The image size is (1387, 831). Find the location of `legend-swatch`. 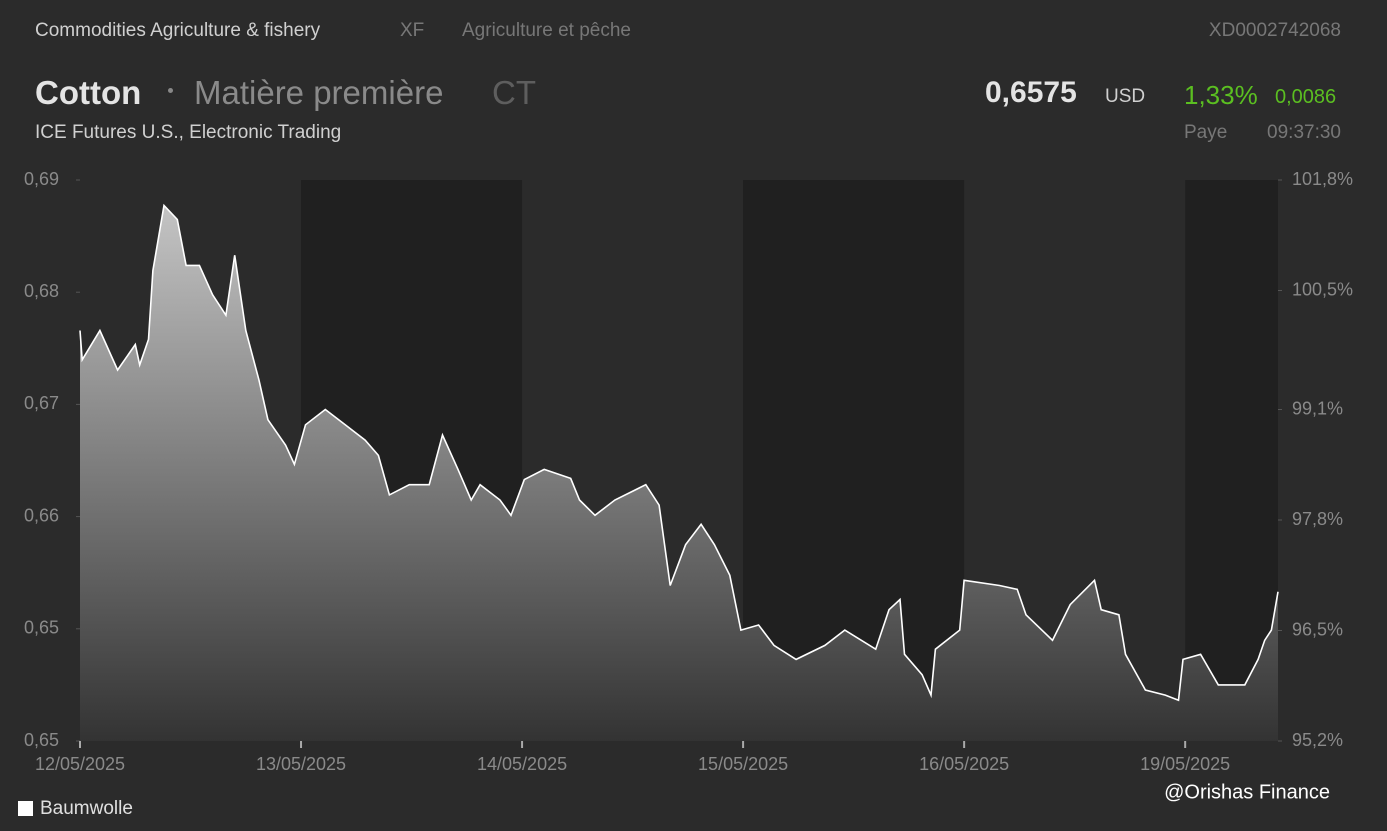

legend-swatch is located at coordinates (25, 808).